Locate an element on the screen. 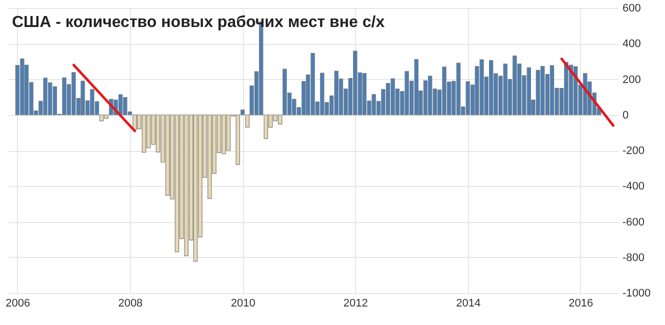 The width and height of the screenshot is (665, 325). chart-title: США - количество новых рабочих мест вне с/х is located at coordinates (198, 22).